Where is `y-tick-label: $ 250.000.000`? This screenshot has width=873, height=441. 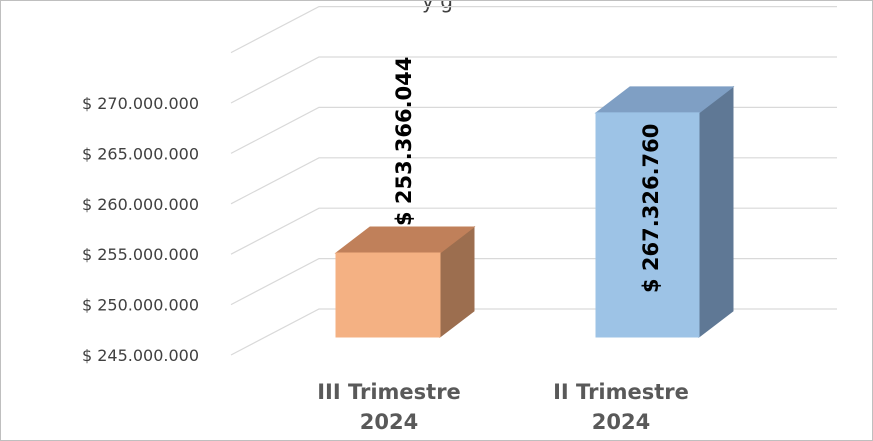
y-tick-label: $ 250.000.000 is located at coordinates (140, 305).